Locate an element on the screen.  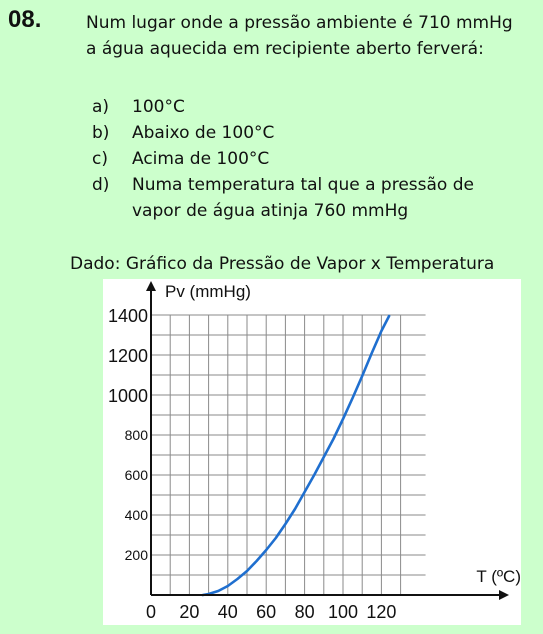
y-tick-label: 200 is located at coordinates (137, 555).